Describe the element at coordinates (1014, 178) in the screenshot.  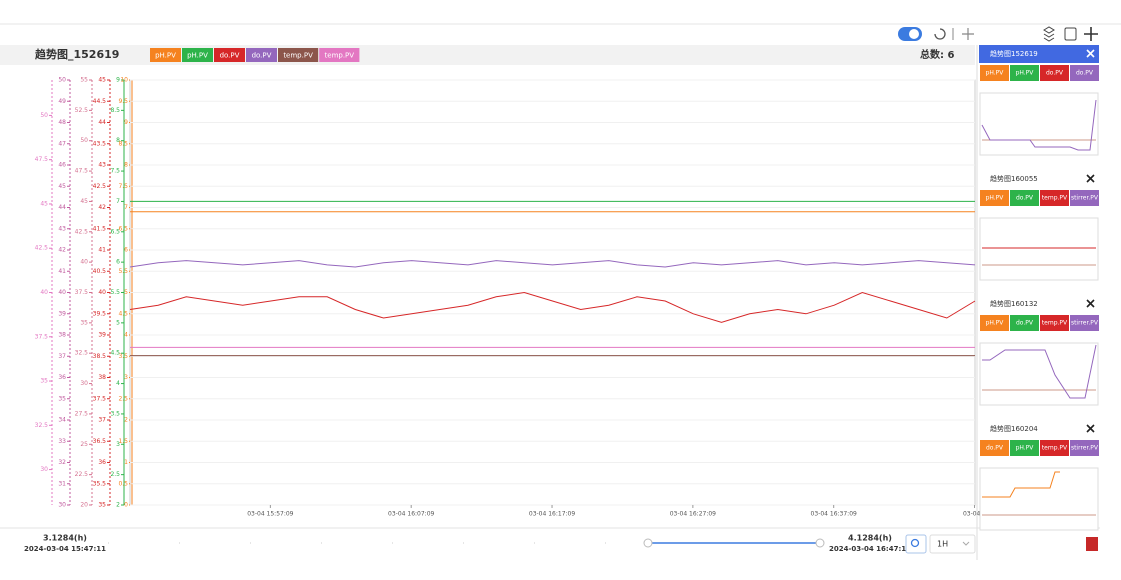
I see `panel-title: 趋势图160055` at that location.